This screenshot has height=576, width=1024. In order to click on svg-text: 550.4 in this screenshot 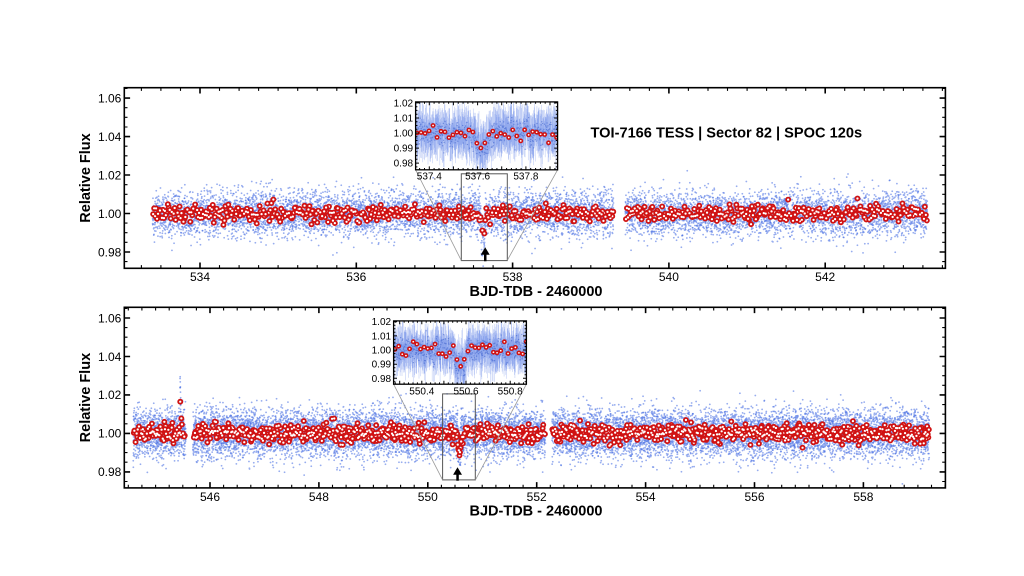, I will do `click(421, 392)`.